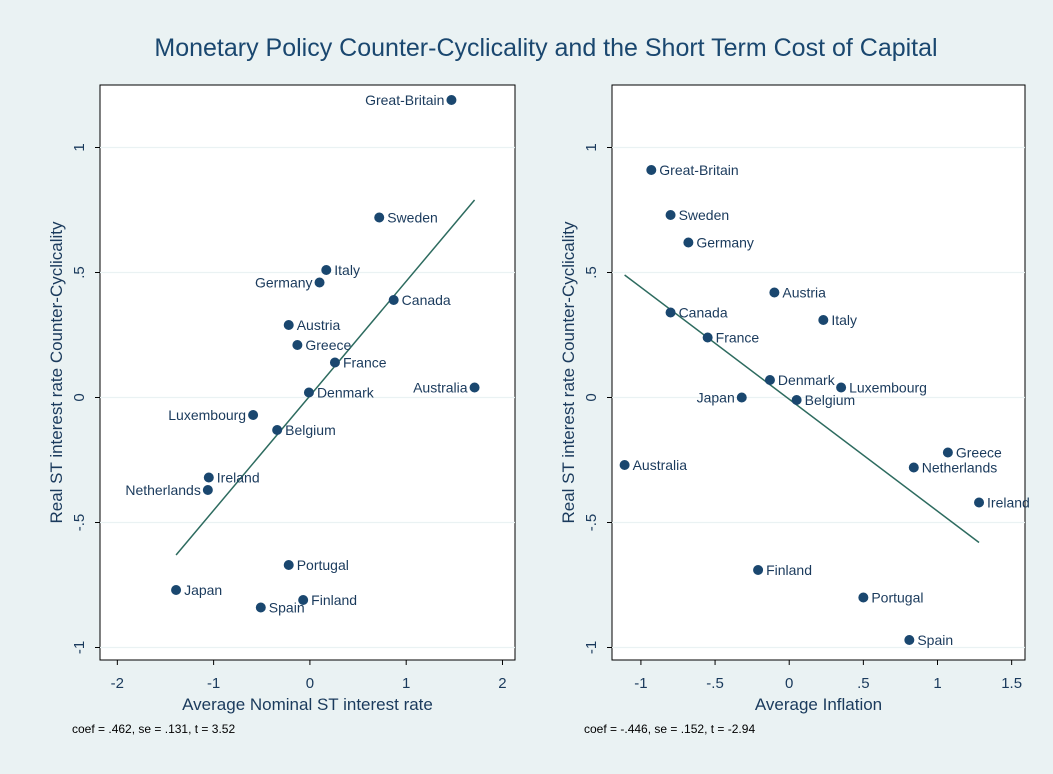 The image size is (1053, 774). I want to click on fit-line, so click(325, 377).